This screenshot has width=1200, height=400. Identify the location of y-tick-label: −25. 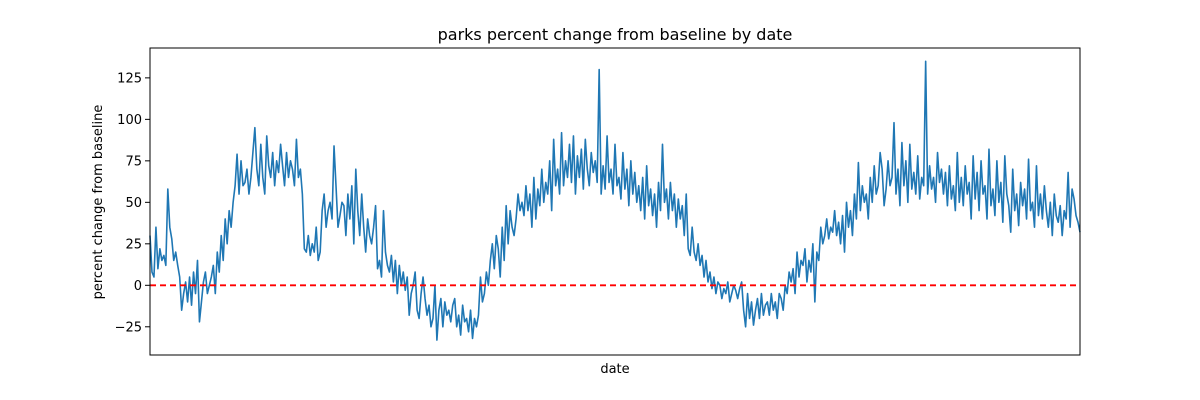
(128, 327).